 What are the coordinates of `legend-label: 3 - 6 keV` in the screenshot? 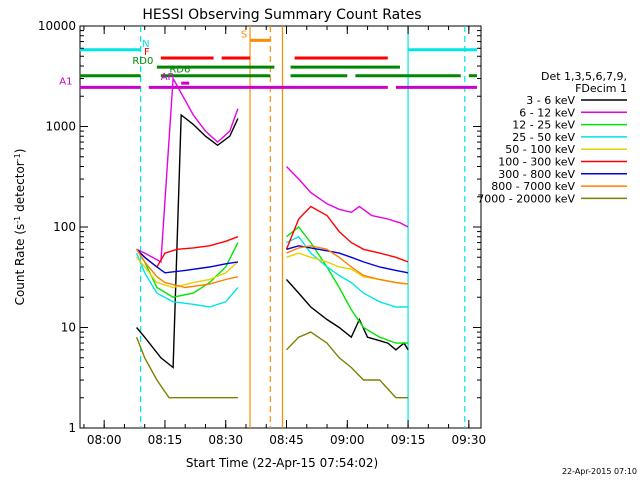 It's located at (550, 100).